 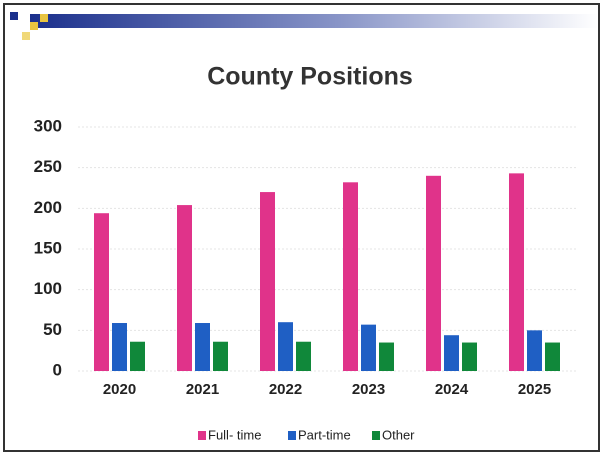 What do you see at coordinates (534, 389) in the screenshot?
I see `x-tick-label: 2025` at bounding box center [534, 389].